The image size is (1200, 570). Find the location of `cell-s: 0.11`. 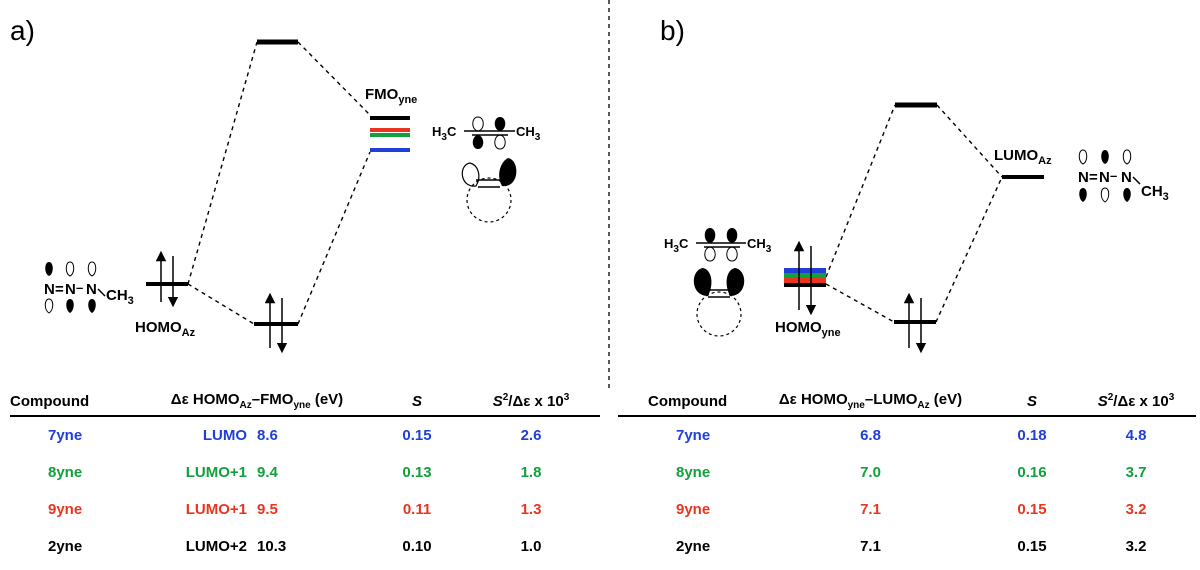

cell-s: 0.11 is located at coordinates (417, 509).